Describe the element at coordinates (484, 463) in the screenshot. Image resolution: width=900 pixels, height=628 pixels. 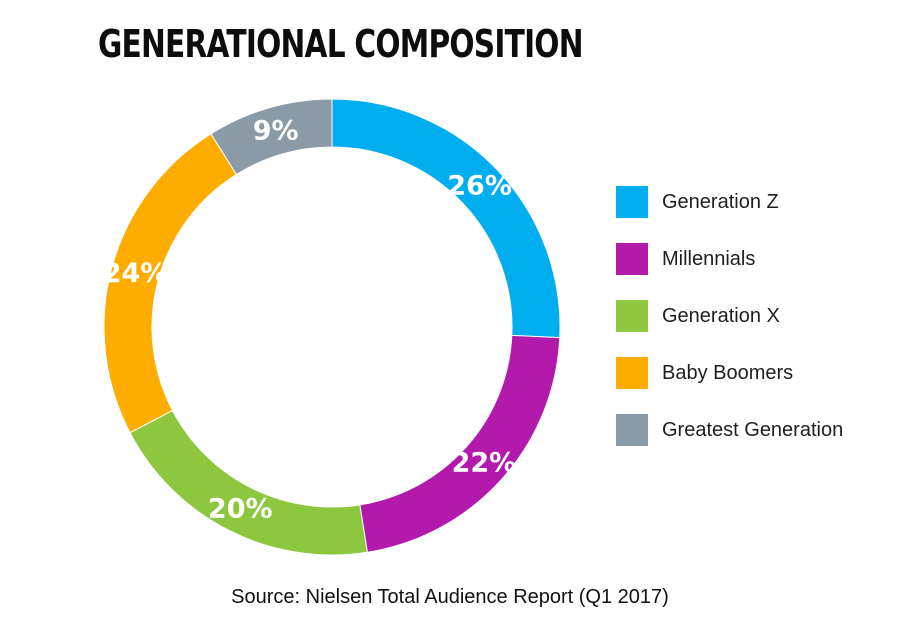
I see `slice-label-millennials: 22%` at that location.